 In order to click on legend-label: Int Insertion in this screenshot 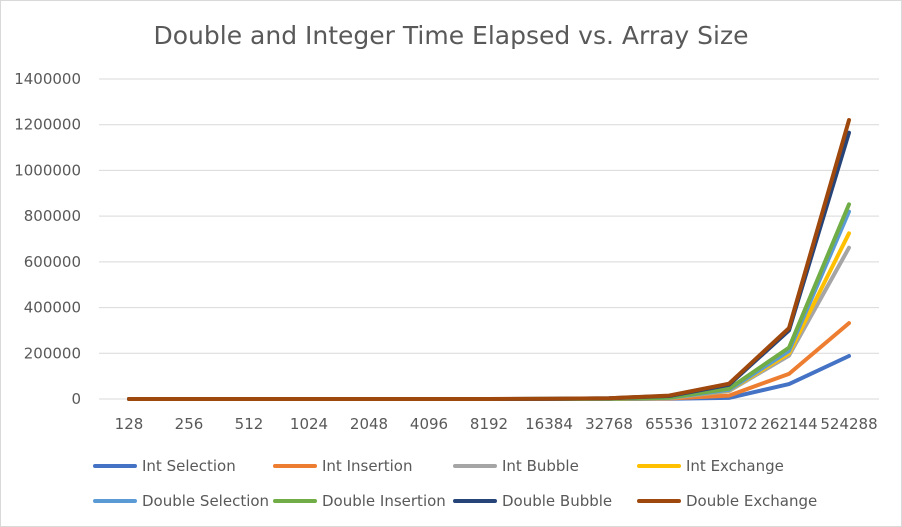, I will do `click(367, 466)`.